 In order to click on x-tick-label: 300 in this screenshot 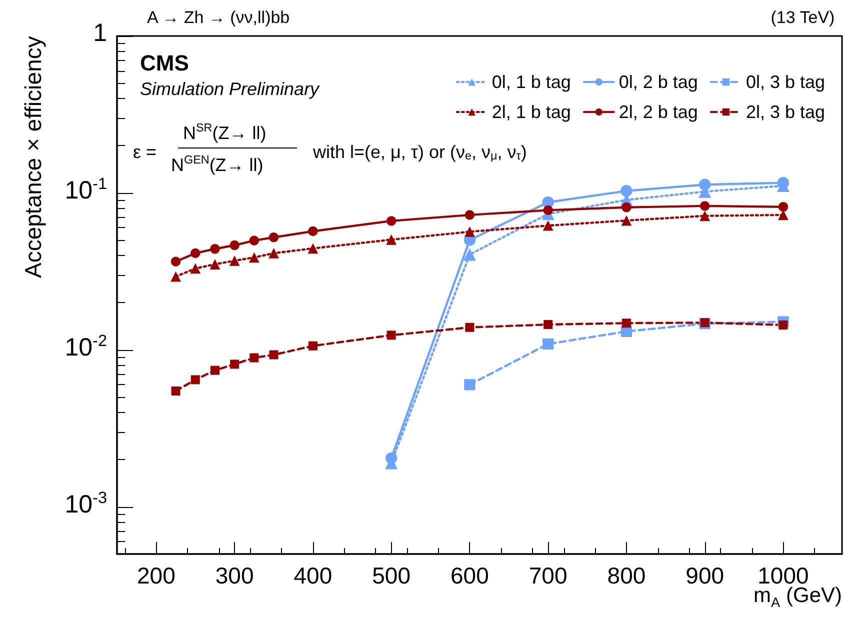, I will do `click(234, 575)`.